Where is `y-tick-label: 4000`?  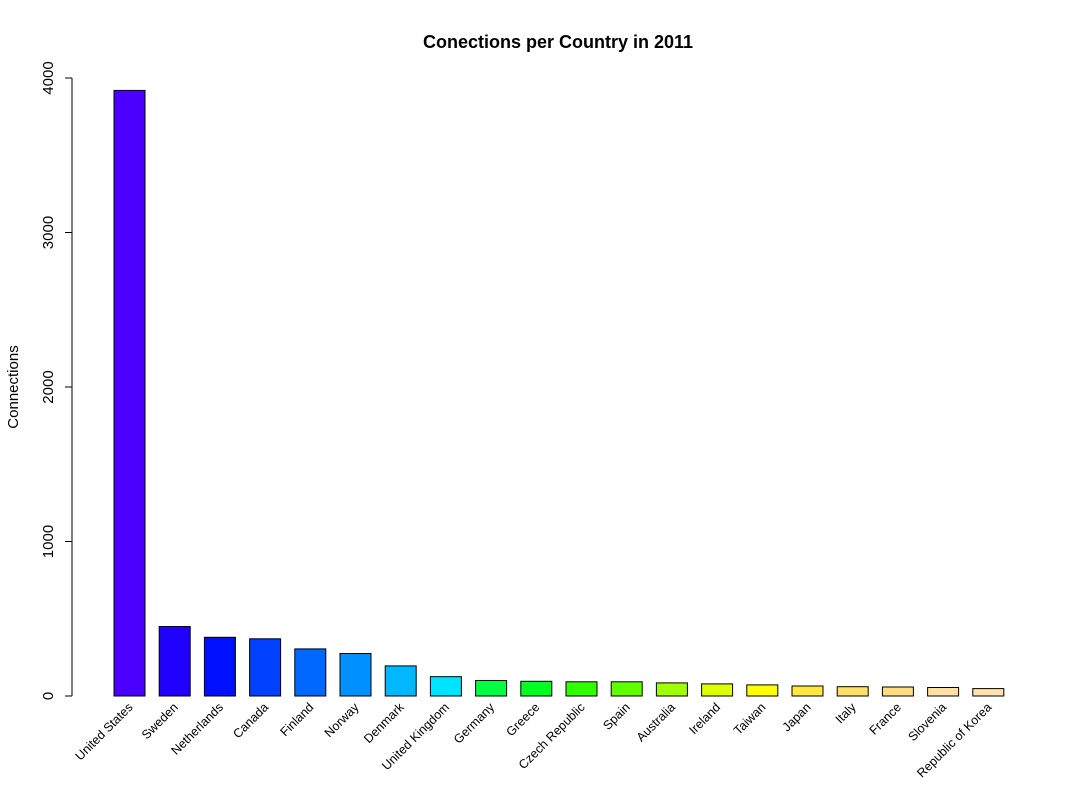
y-tick-label: 4000 is located at coordinates (48, 77).